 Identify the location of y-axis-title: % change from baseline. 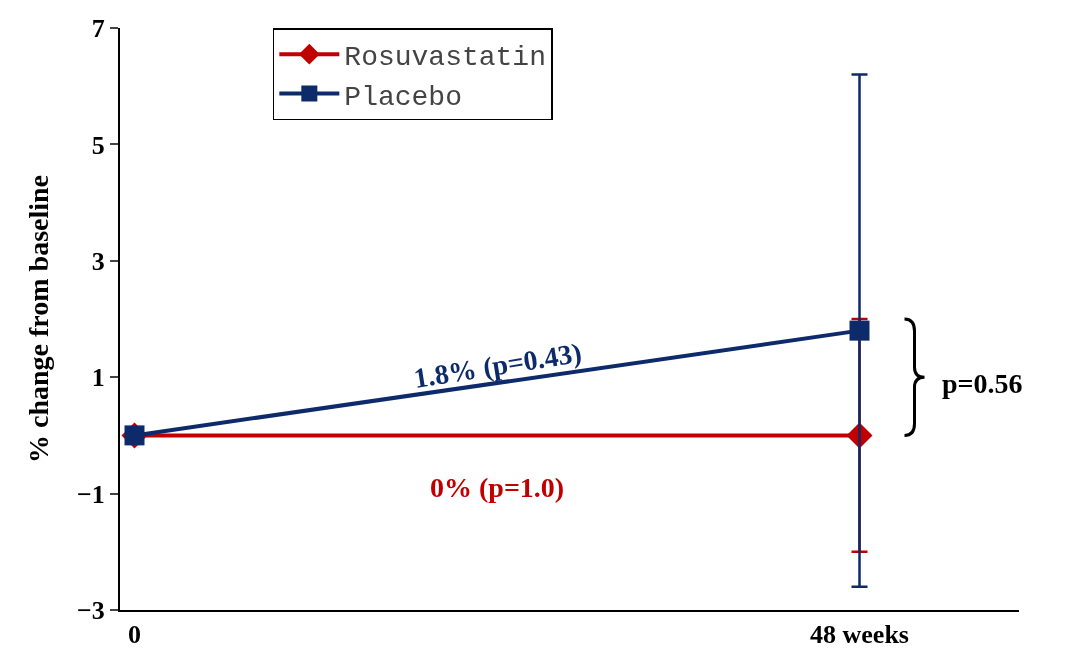
(39, 319).